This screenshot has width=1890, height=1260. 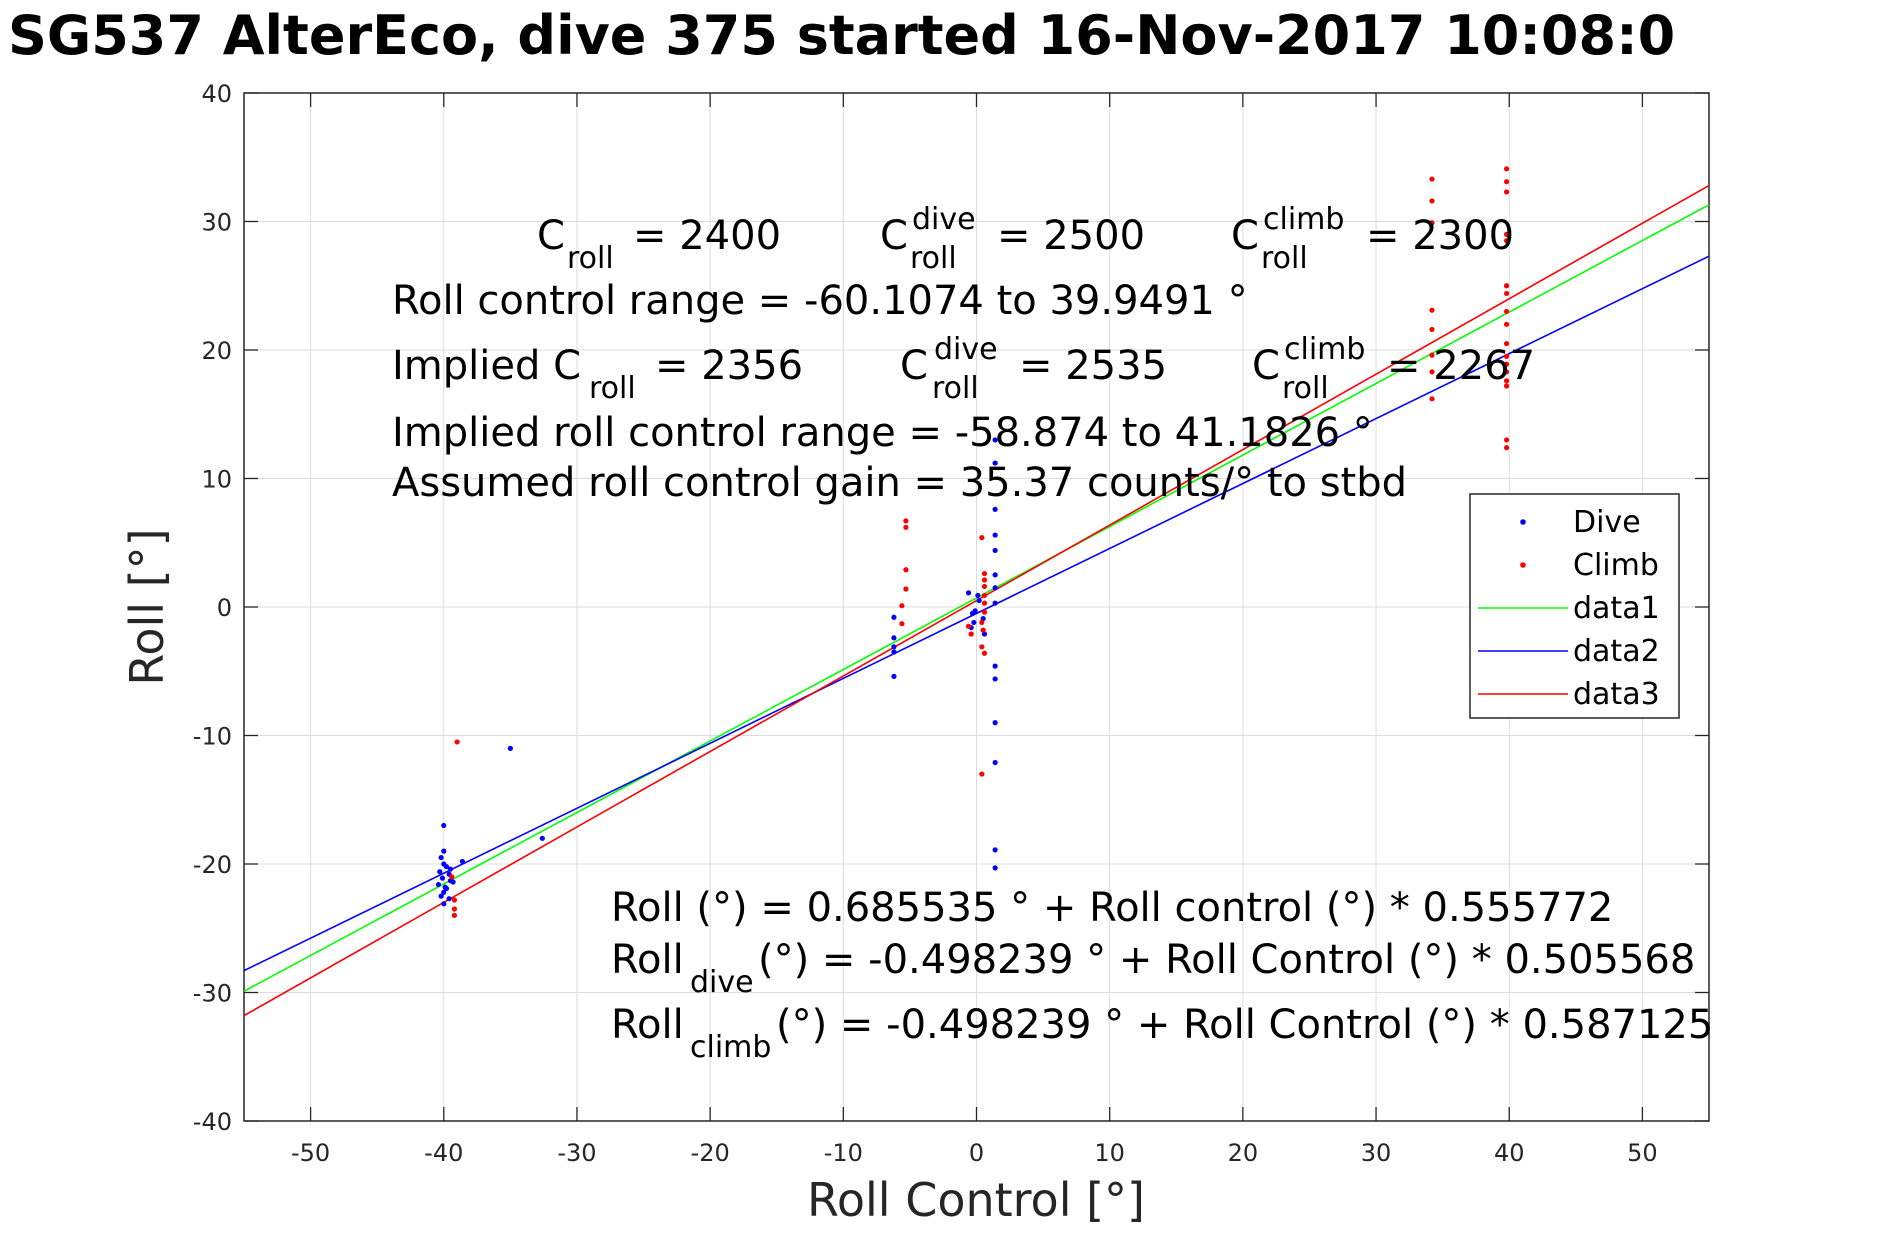 I want to click on implied-c-roll-subscript: roll, so click(x=612, y=388).